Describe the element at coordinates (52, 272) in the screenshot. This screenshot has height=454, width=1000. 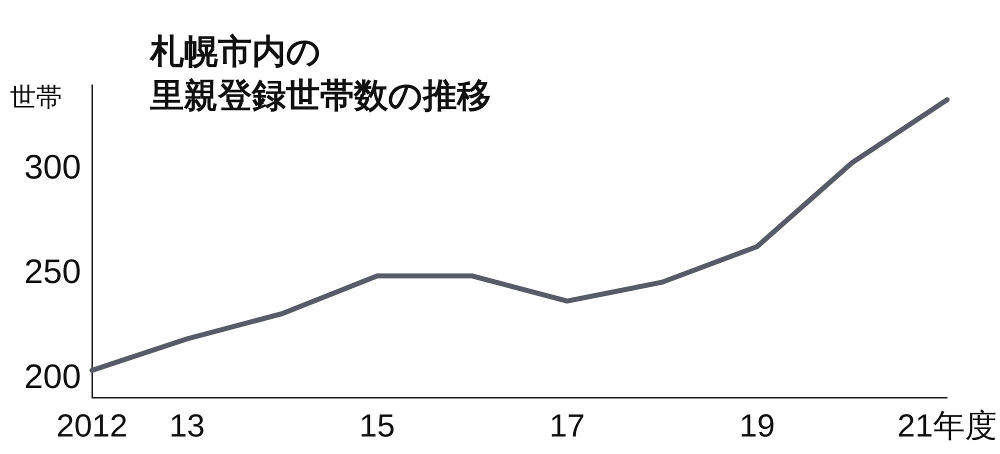
I see `y-tick-label: 250` at that location.